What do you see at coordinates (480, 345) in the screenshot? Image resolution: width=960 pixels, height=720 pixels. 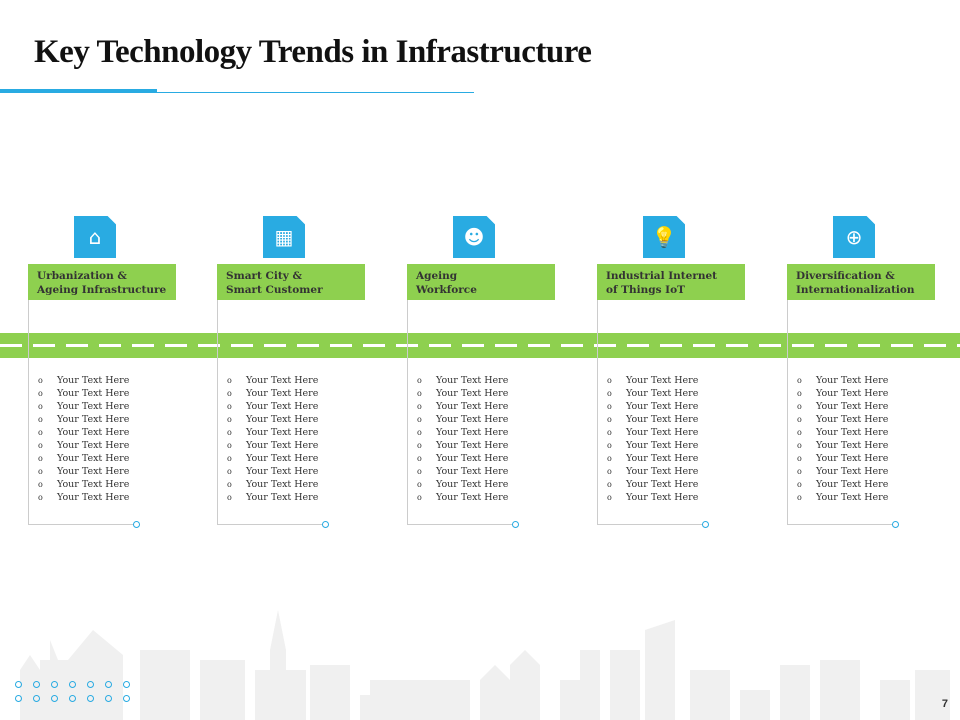 I see `timeline-road` at bounding box center [480, 345].